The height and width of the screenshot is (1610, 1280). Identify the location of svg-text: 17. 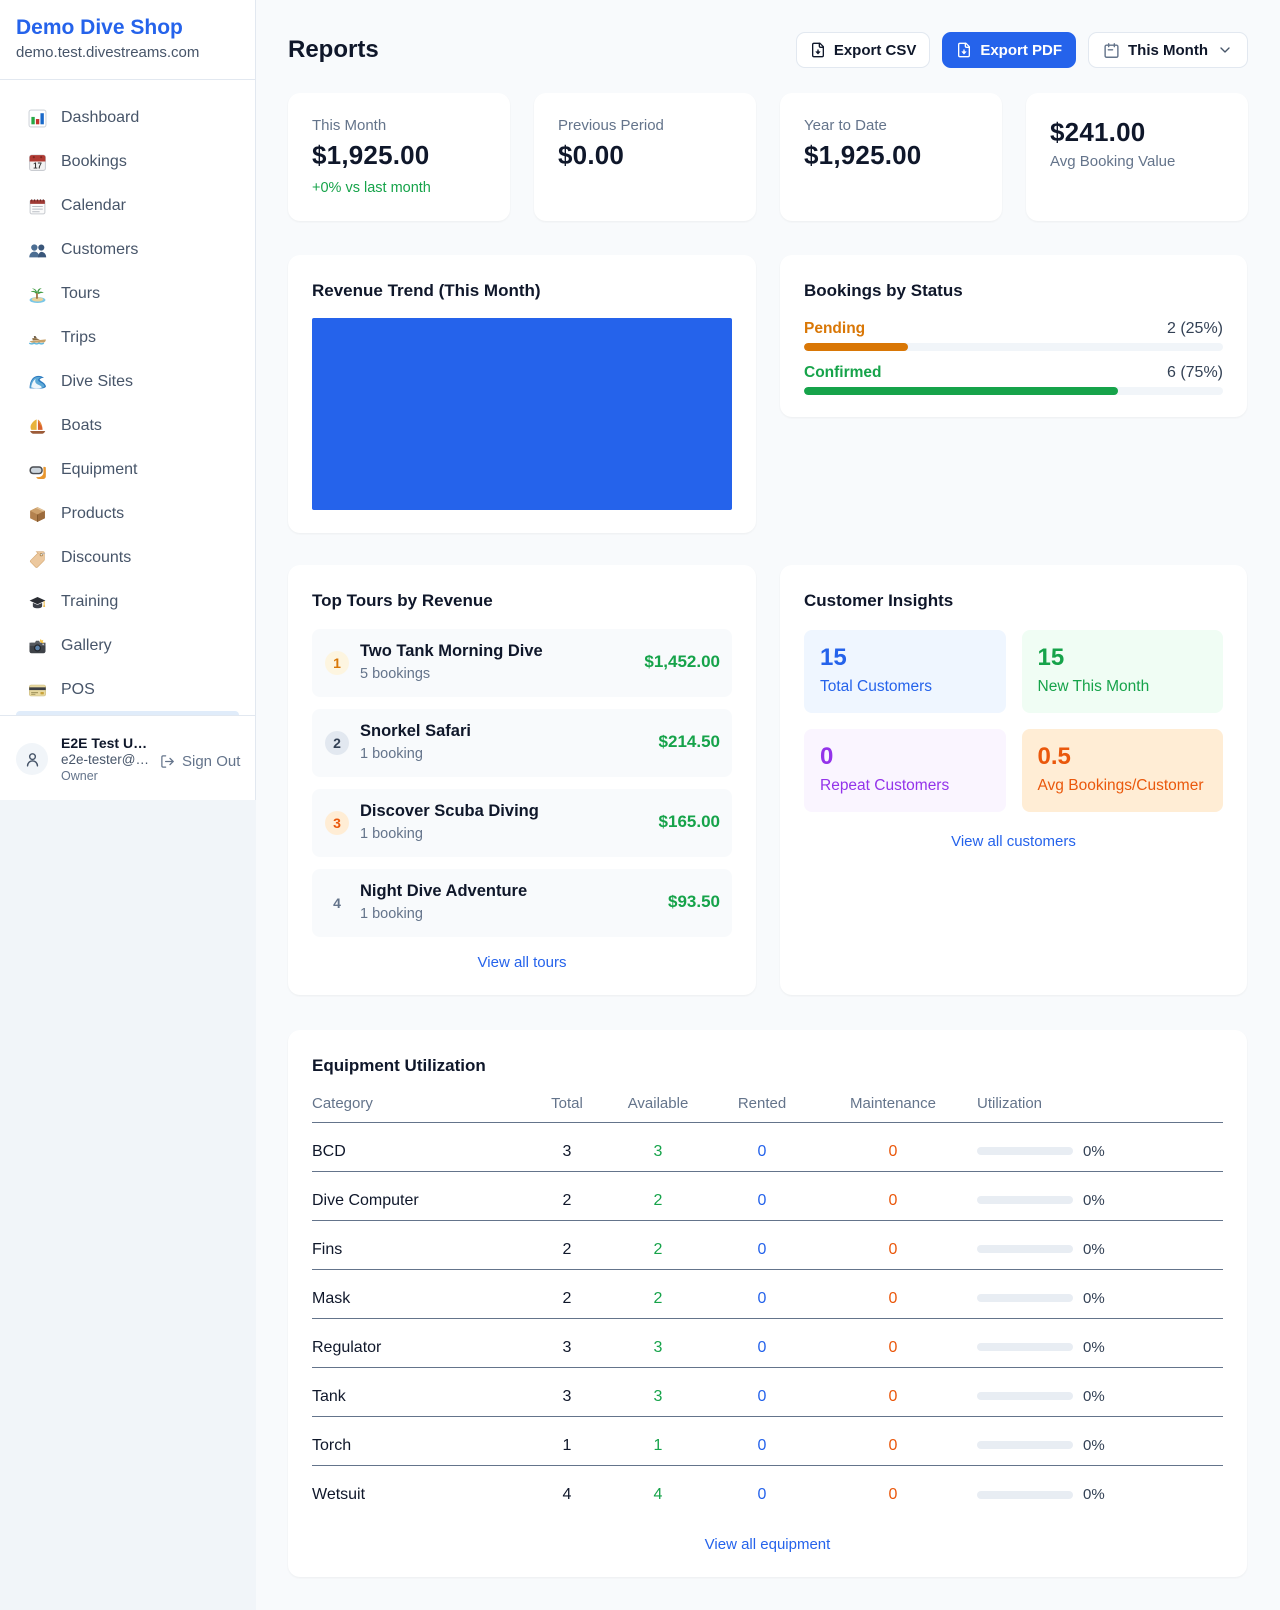
(37, 165).